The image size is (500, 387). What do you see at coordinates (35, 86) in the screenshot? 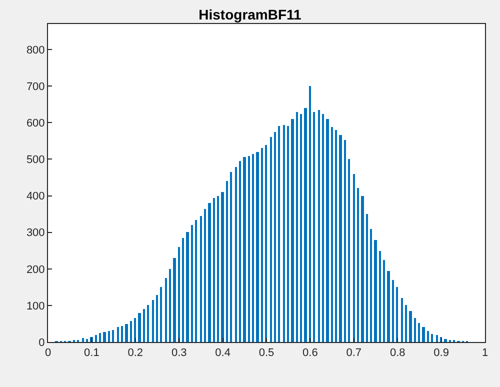
I see `y-tick-label: 700` at bounding box center [35, 86].